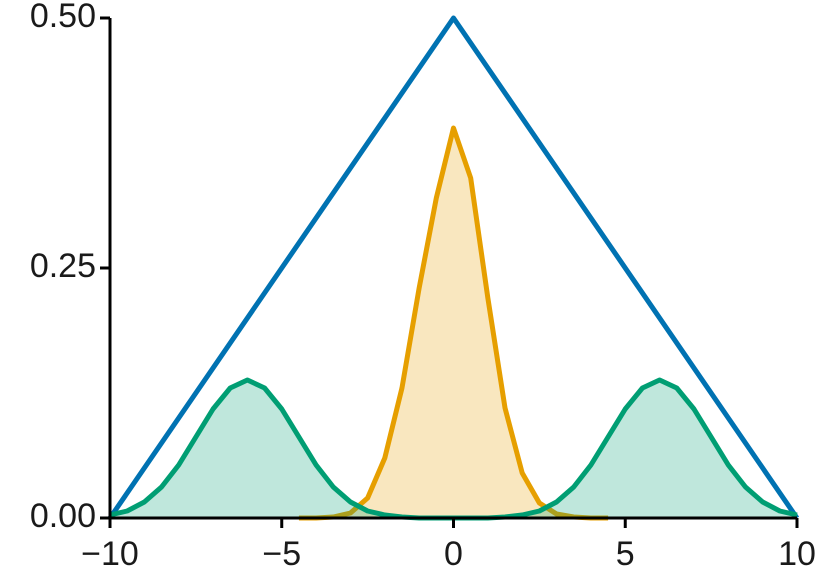 The height and width of the screenshot is (575, 822). What do you see at coordinates (797, 554) in the screenshot?
I see `x-tick-label: 10` at bounding box center [797, 554].